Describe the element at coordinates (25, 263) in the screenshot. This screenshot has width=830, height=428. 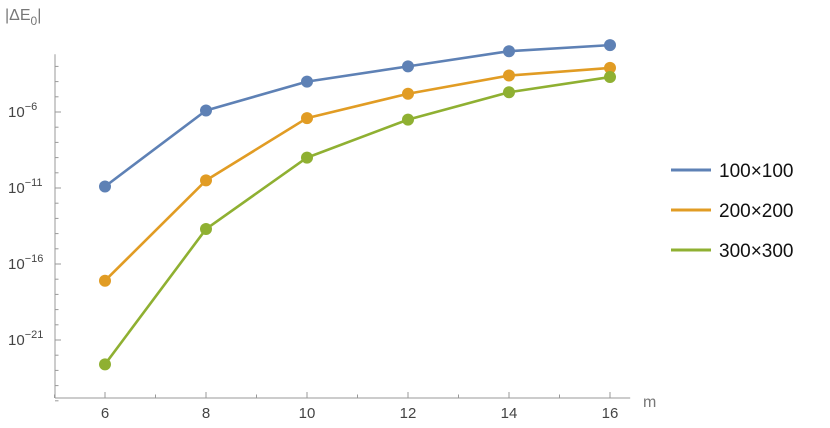
I see `y-tick-label: 10−16` at that location.